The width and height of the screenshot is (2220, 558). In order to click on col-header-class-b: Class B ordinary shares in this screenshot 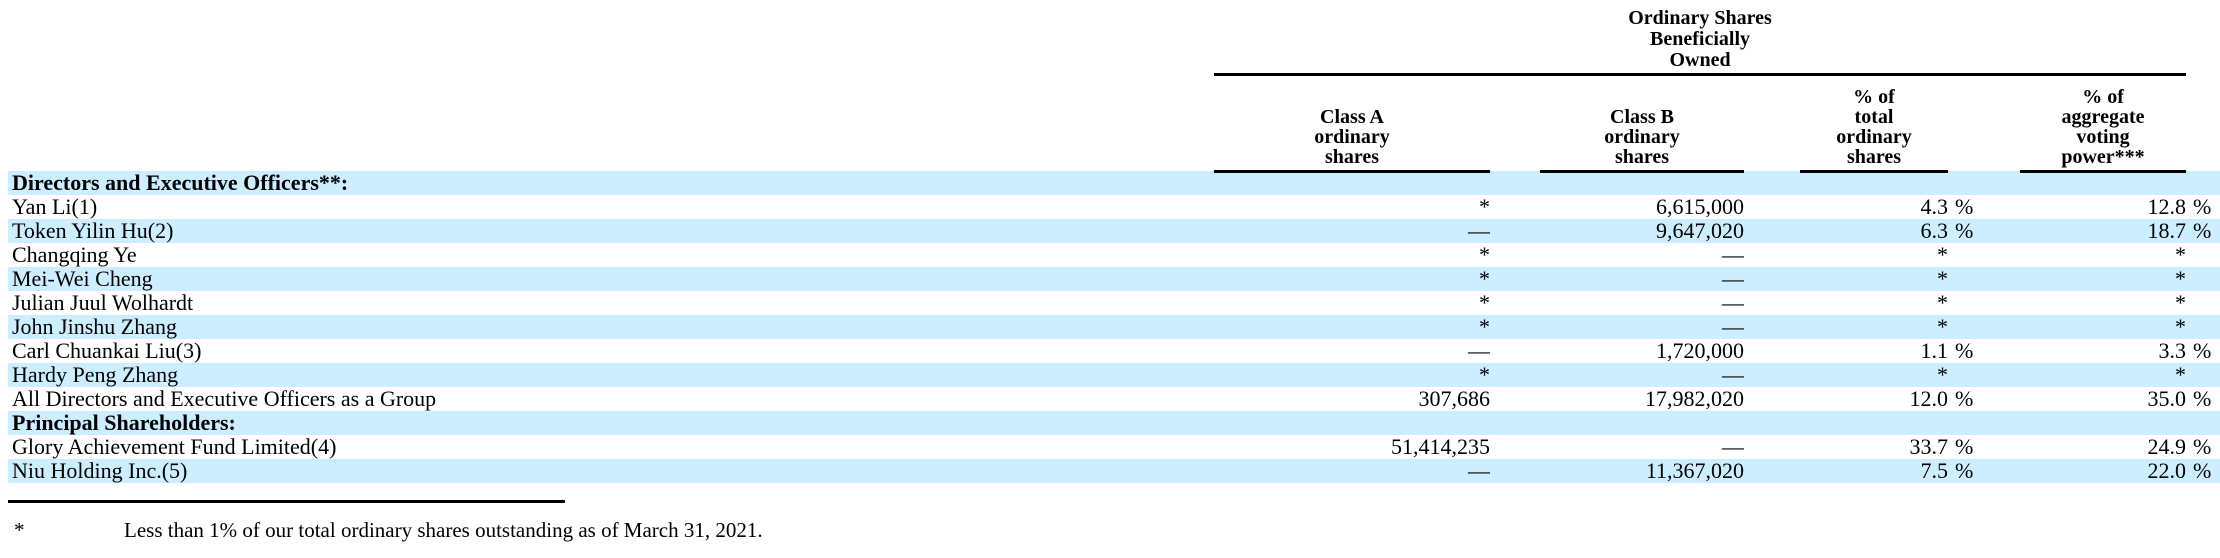, I will do `click(1642, 123)`.